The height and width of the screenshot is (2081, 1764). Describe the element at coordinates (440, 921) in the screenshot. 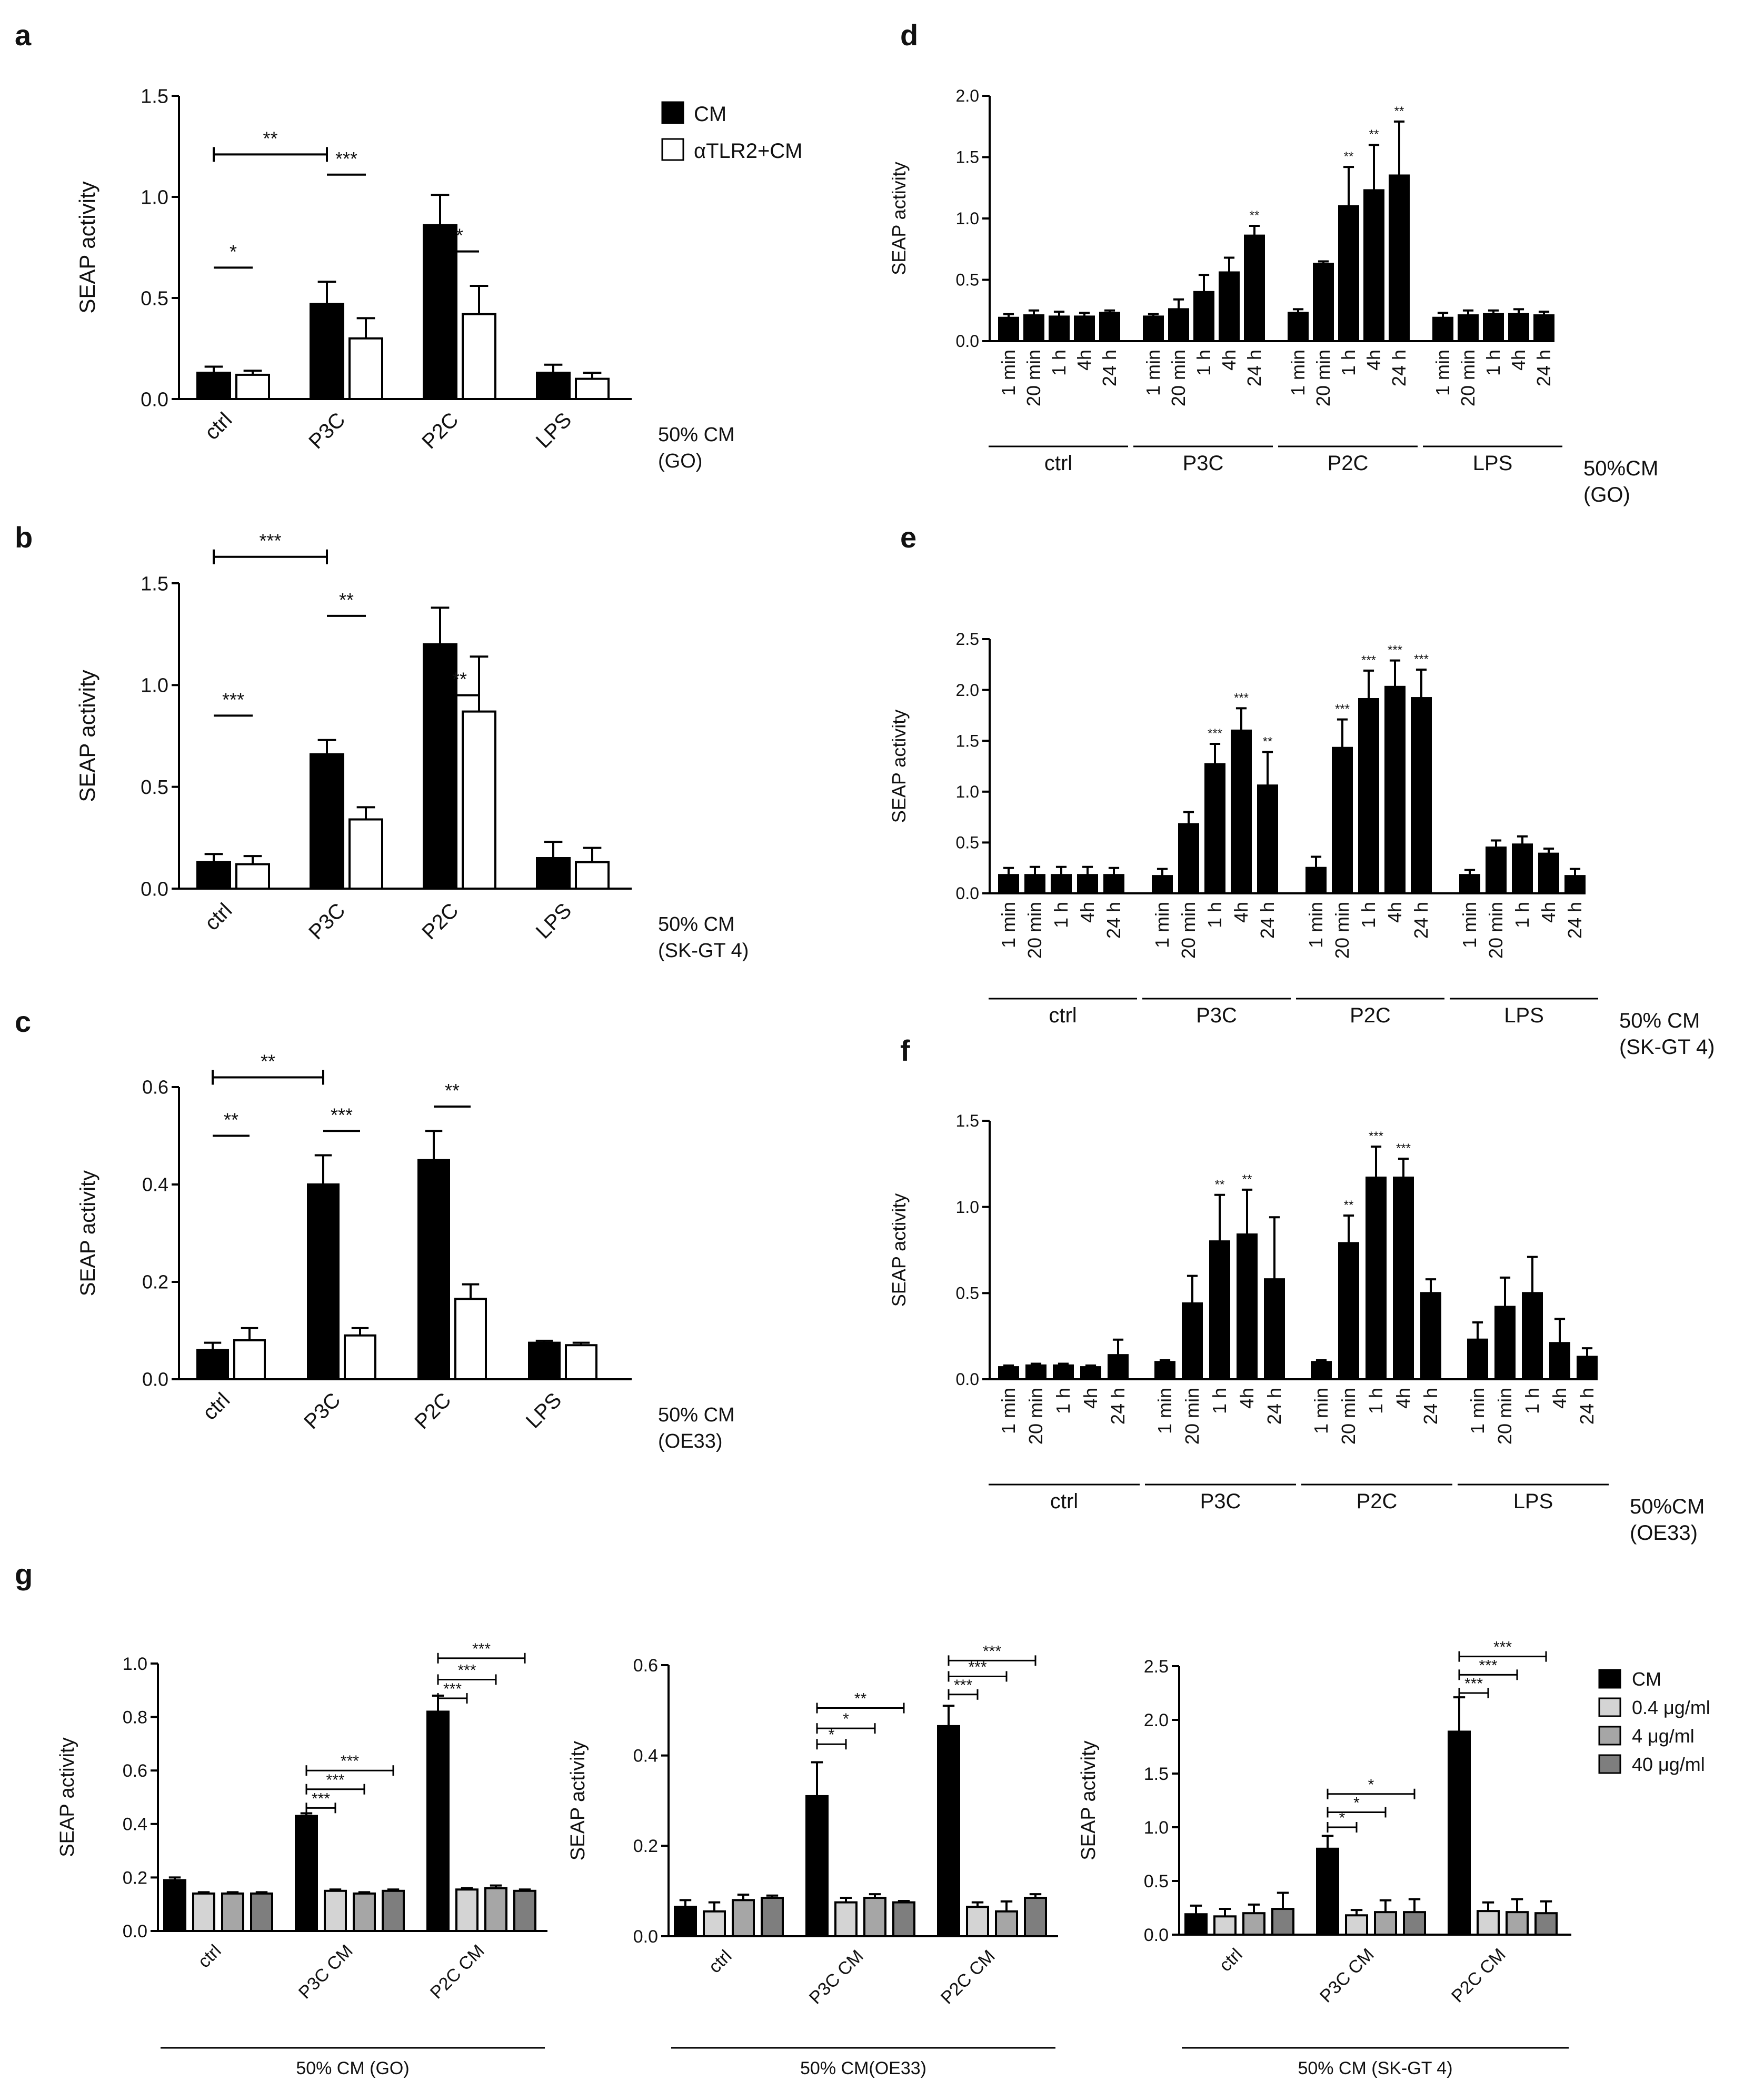

I see `x-tick-label-b: P2C` at that location.